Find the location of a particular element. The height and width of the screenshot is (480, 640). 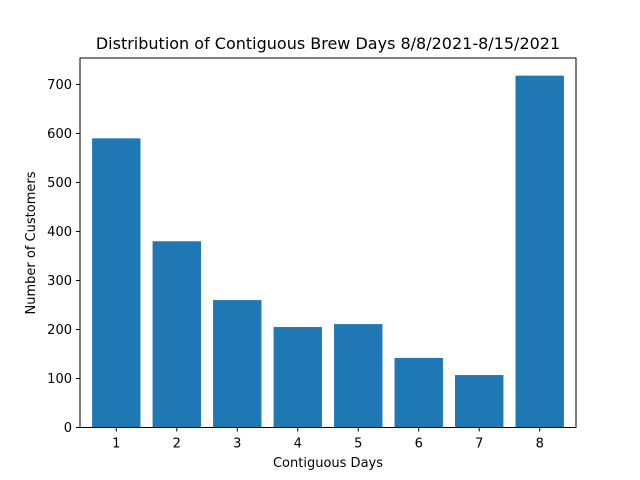

x-tick-label: 5 is located at coordinates (358, 444).